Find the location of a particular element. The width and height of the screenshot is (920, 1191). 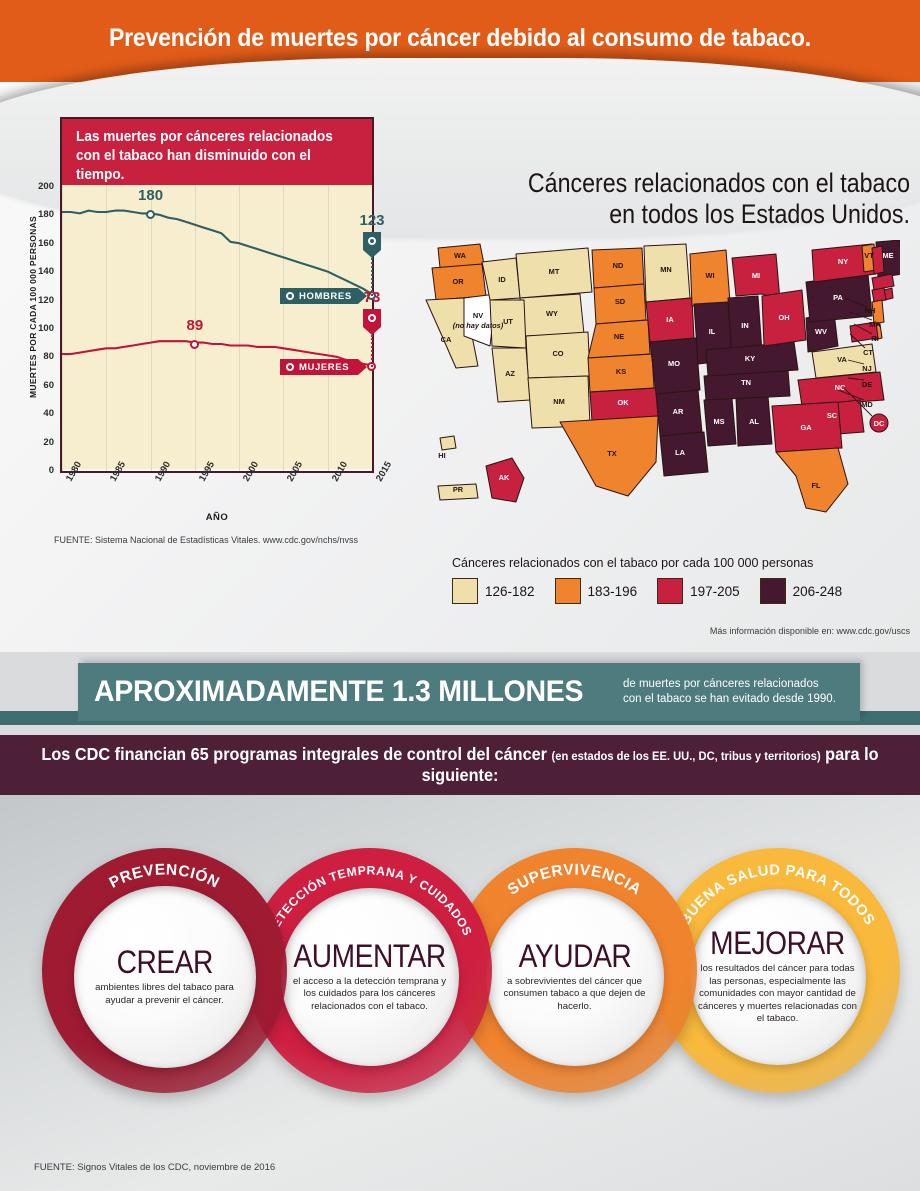

map-state-label-ri: RI is located at coordinates (874, 338).